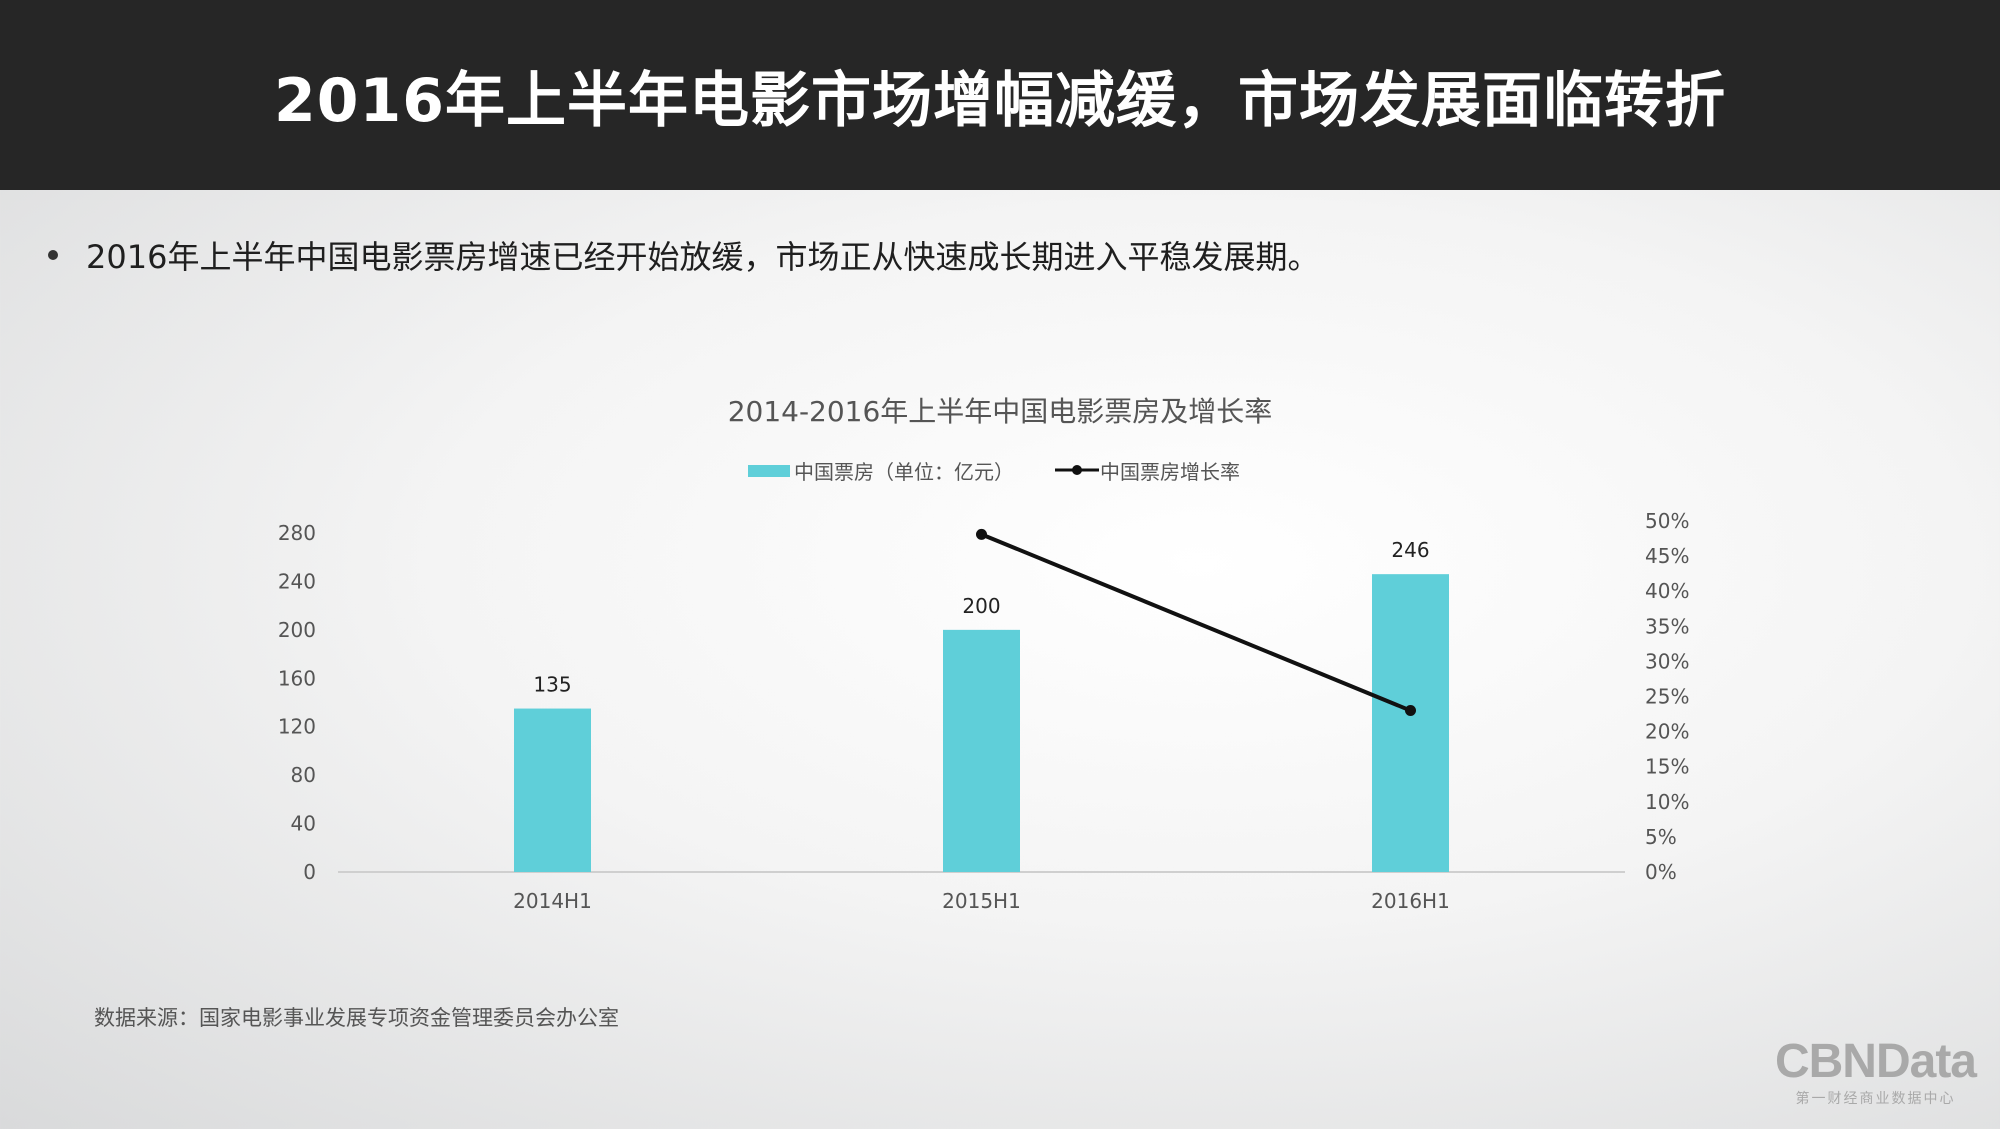  Describe the element at coordinates (1875, 1061) in the screenshot. I see `logo-brand: CBNData` at that location.